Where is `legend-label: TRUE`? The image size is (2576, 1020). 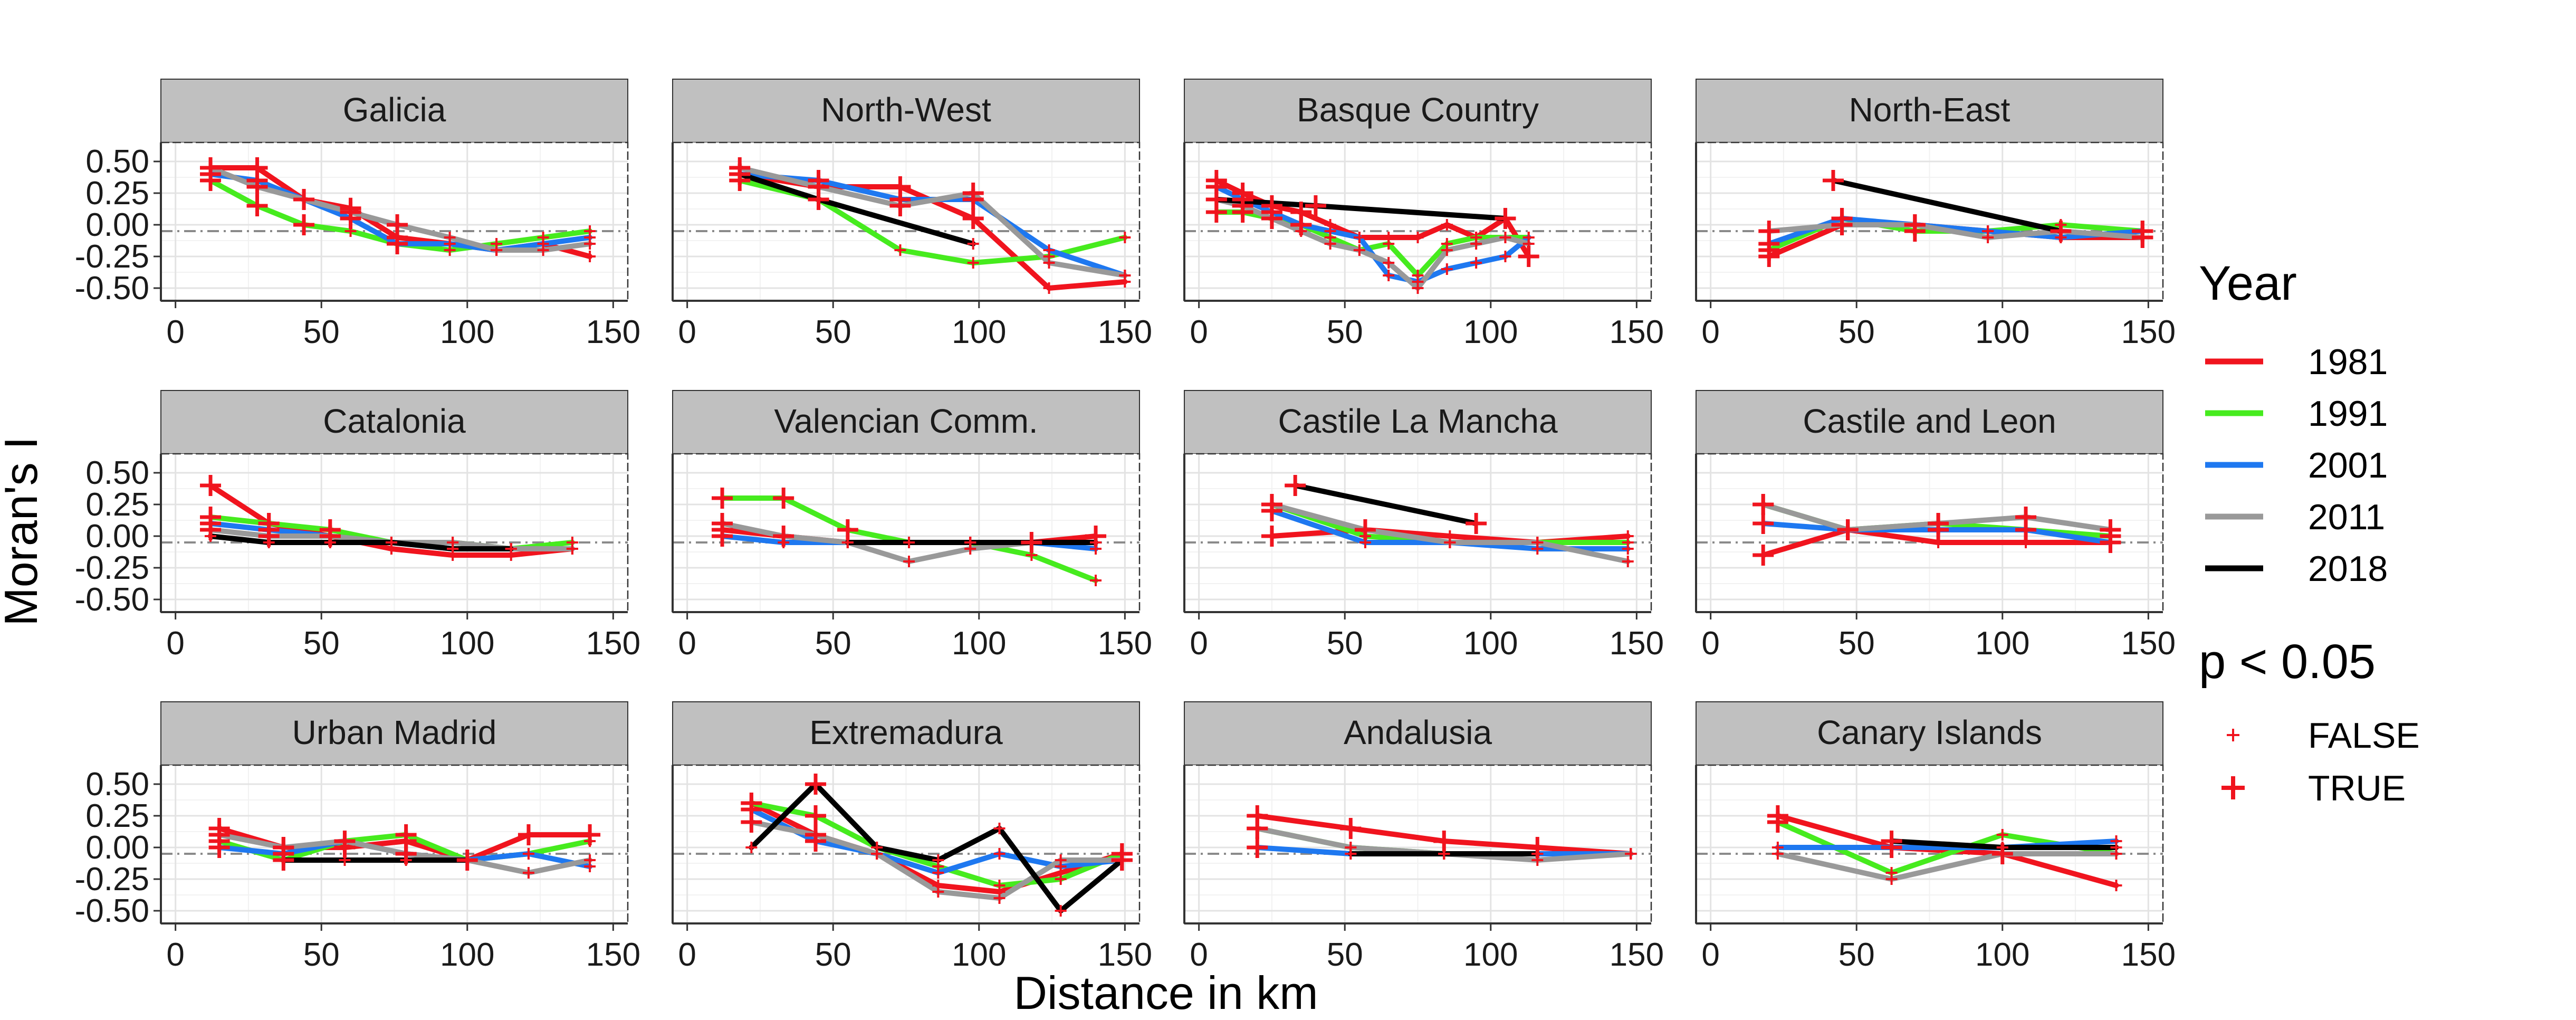 legend-label: TRUE is located at coordinates (2357, 788).